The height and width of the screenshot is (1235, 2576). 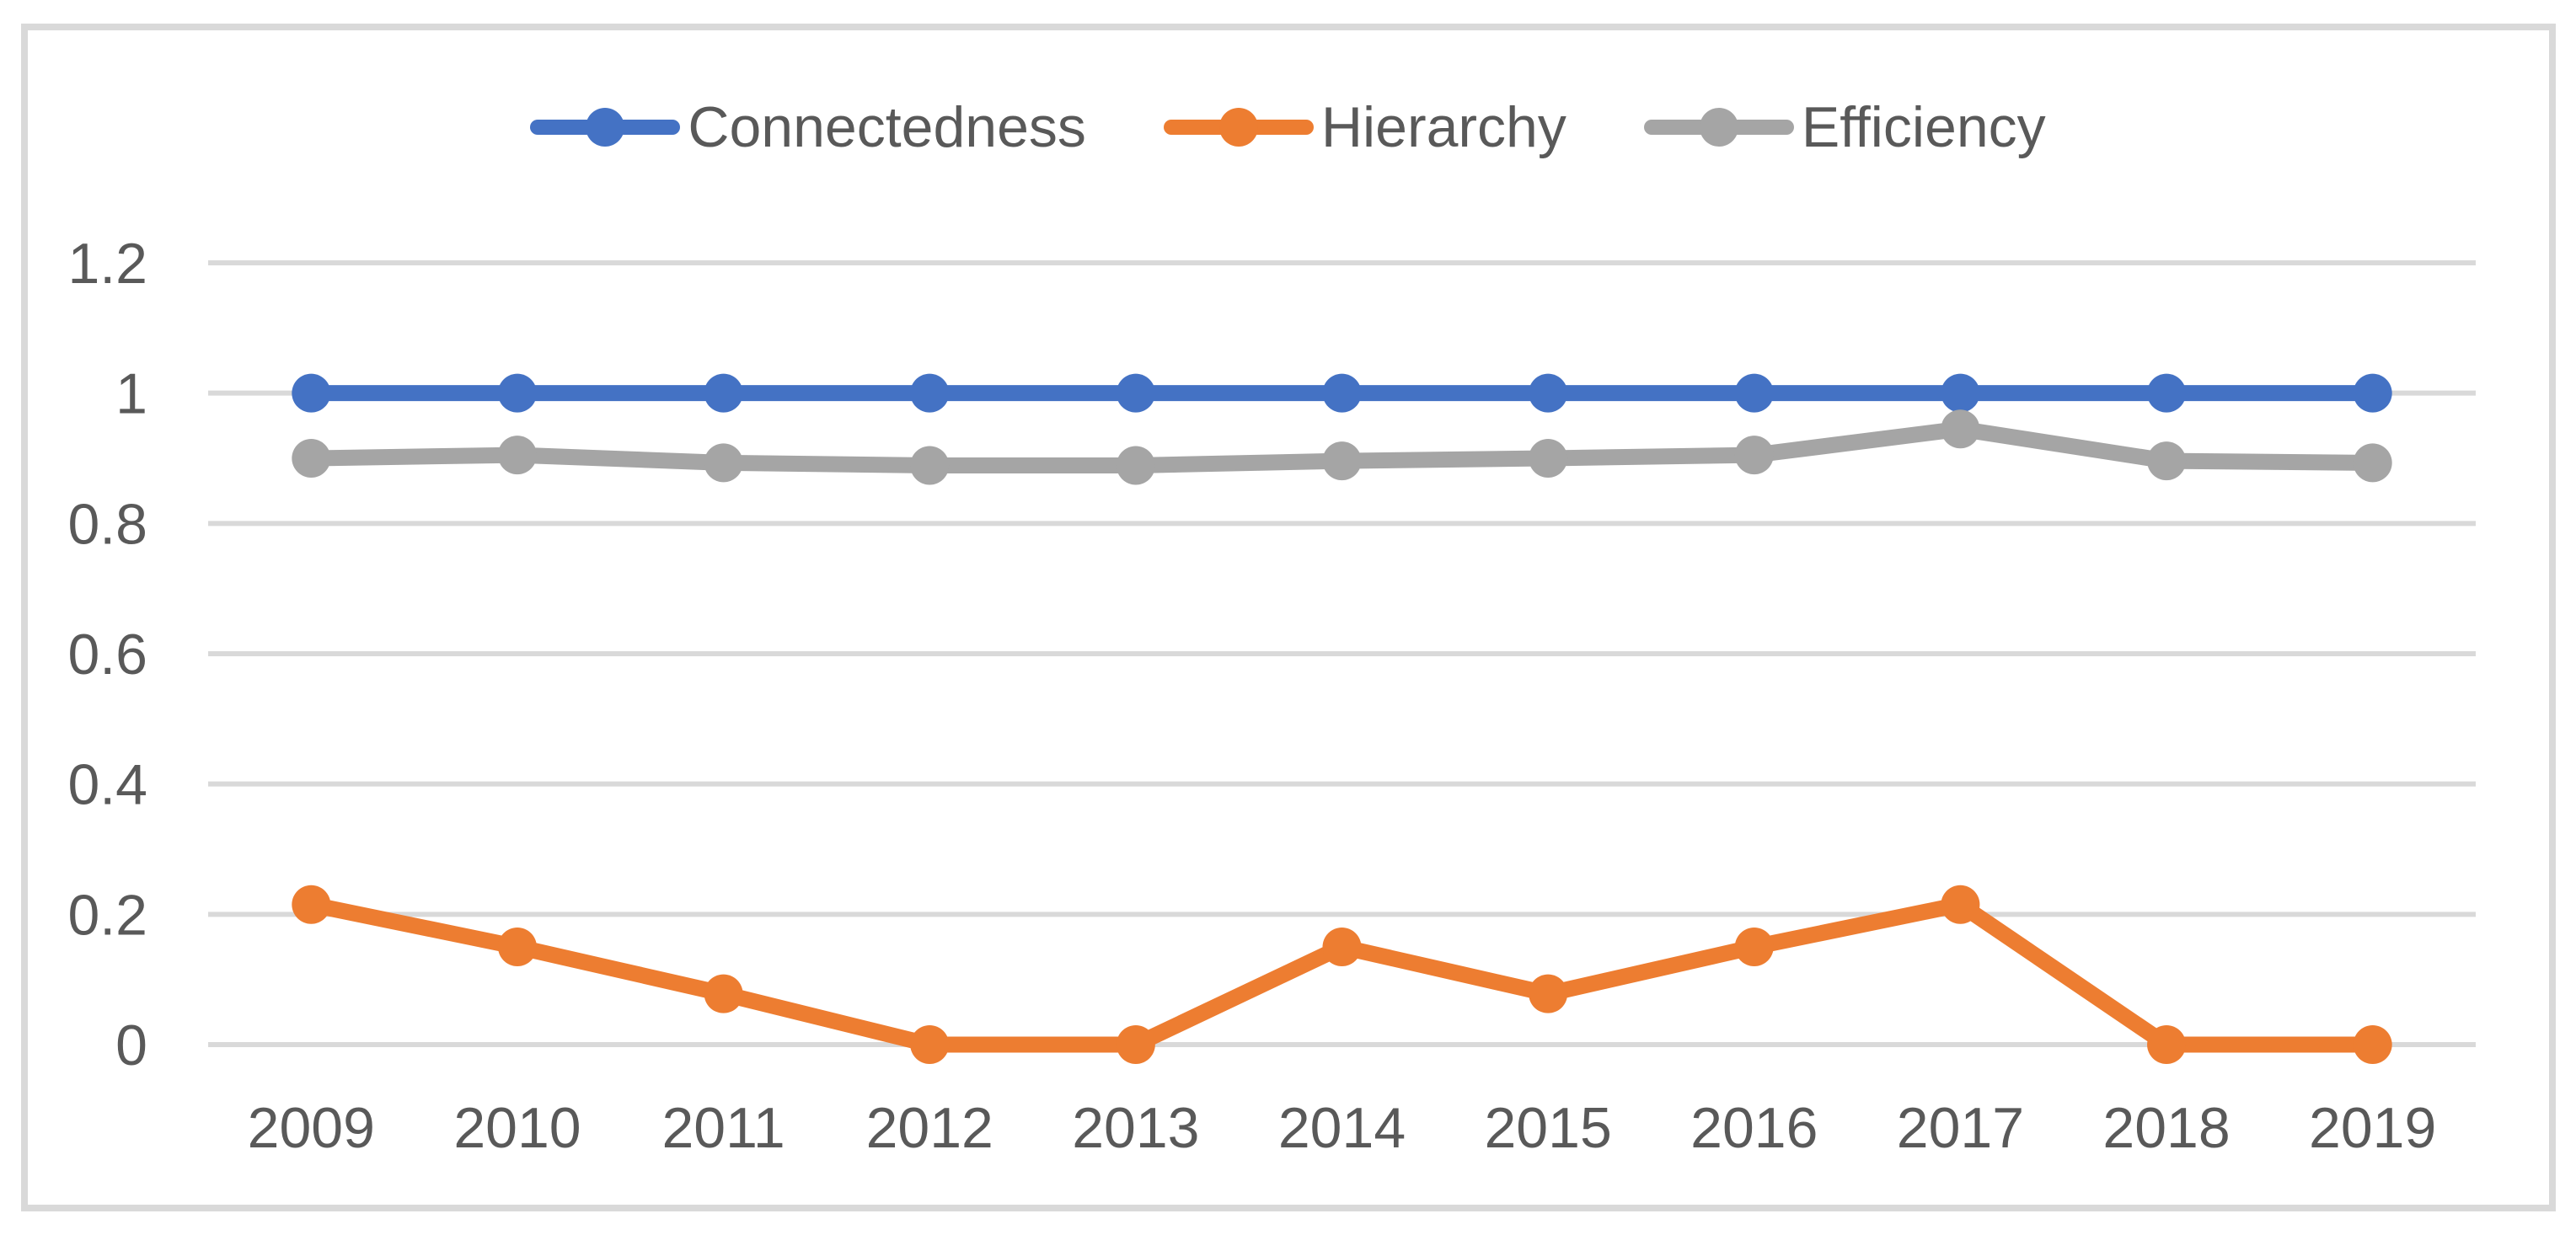 I want to click on series-line-hierarchy, so click(x=1342, y=974).